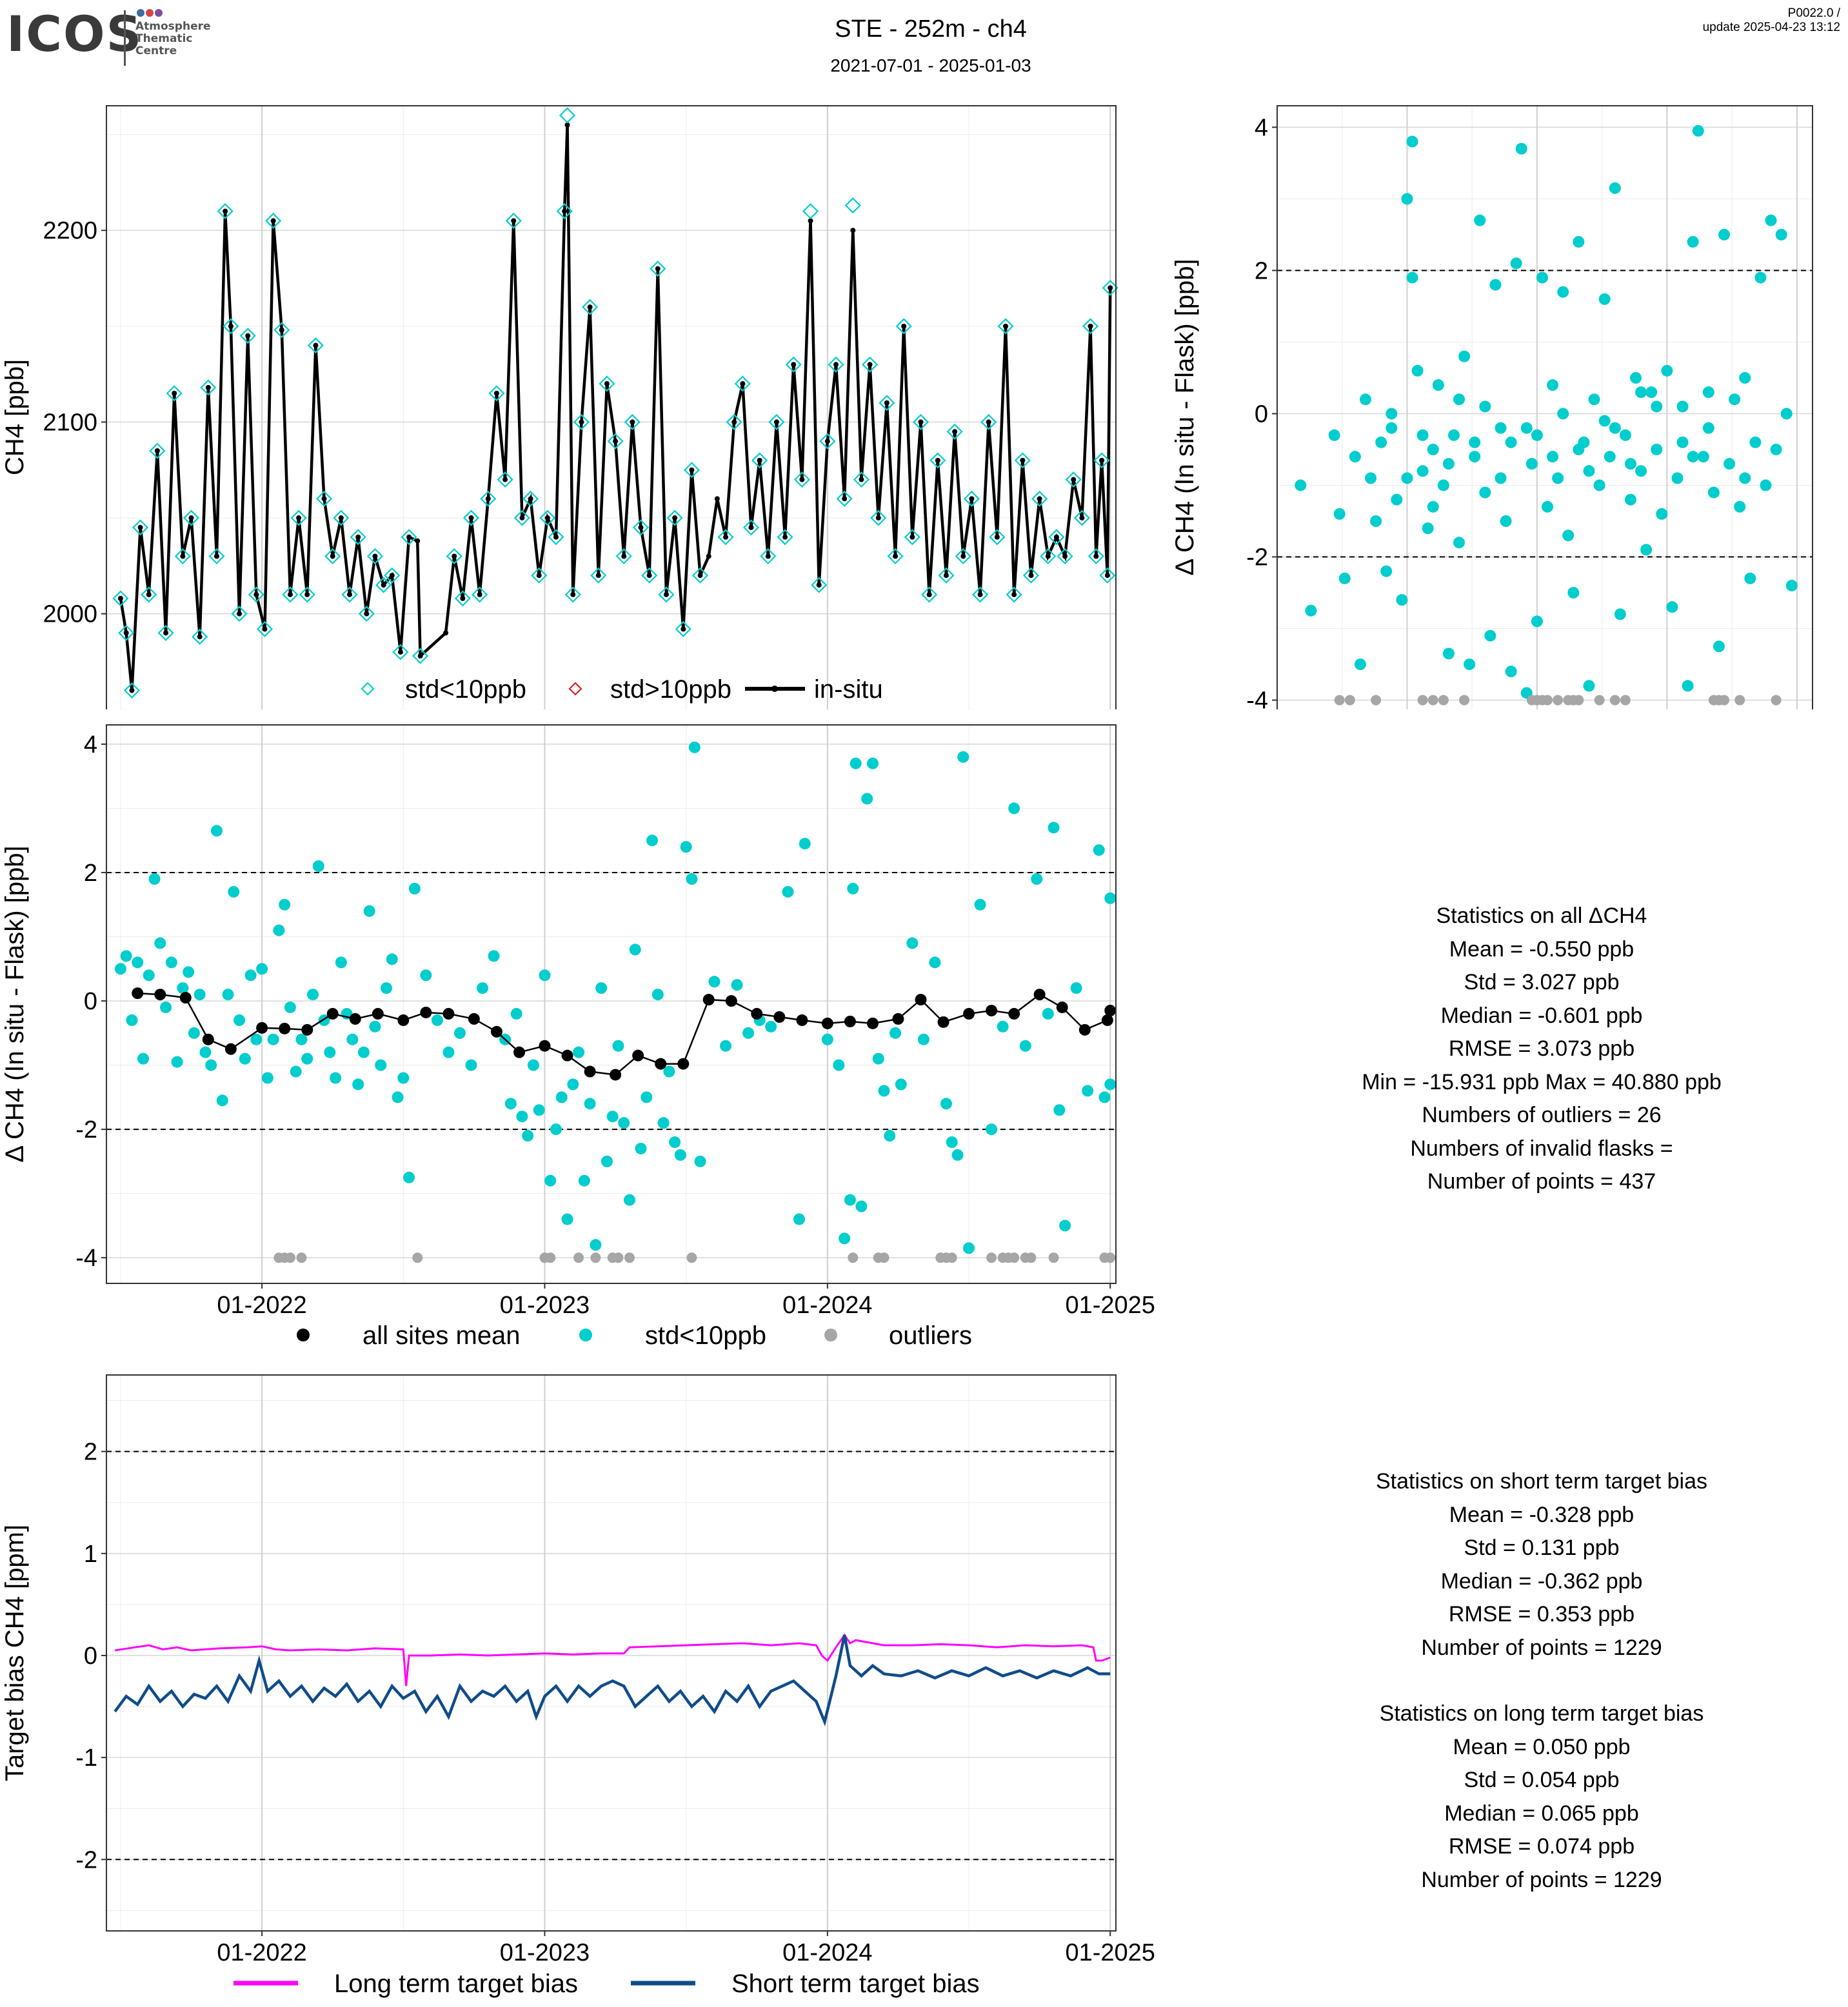  What do you see at coordinates (1771, 27) in the screenshot?
I see `update-label: update 2025-04-23 13:12` at bounding box center [1771, 27].